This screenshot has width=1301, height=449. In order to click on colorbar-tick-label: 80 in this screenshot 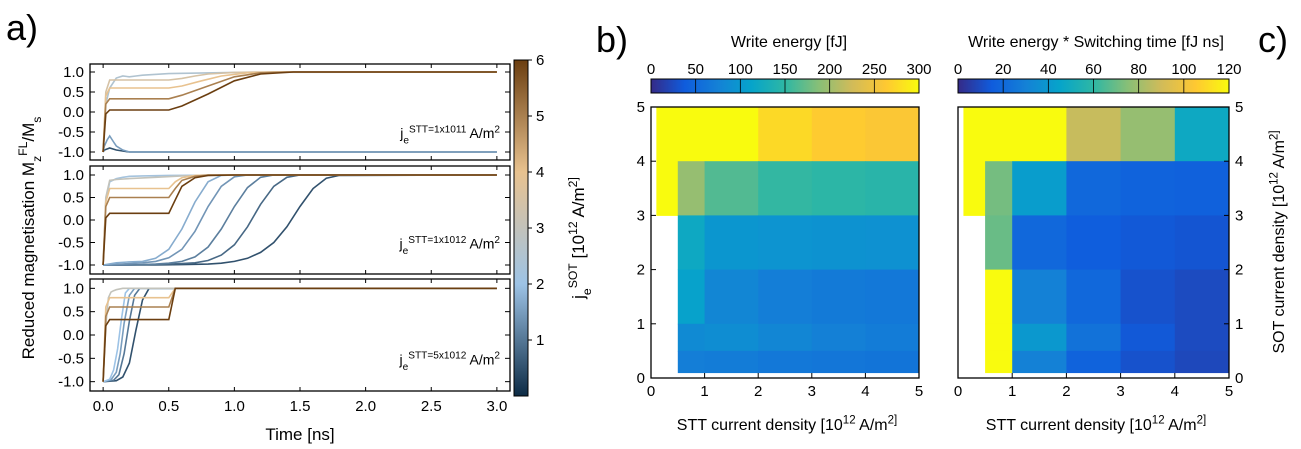, I will do `click(1138, 69)`.